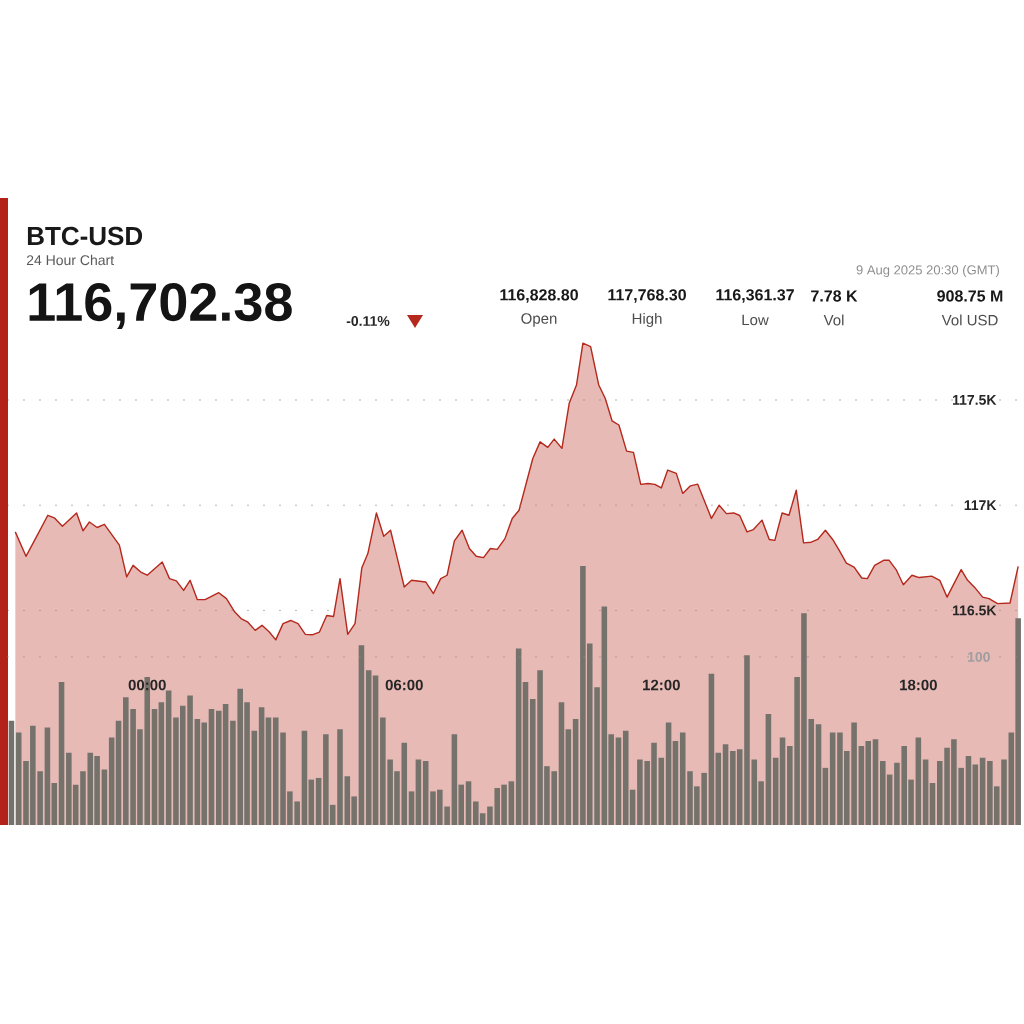 The width and height of the screenshot is (1024, 1024). What do you see at coordinates (970, 296) in the screenshot?
I see `annotation: 908.75 M` at bounding box center [970, 296].